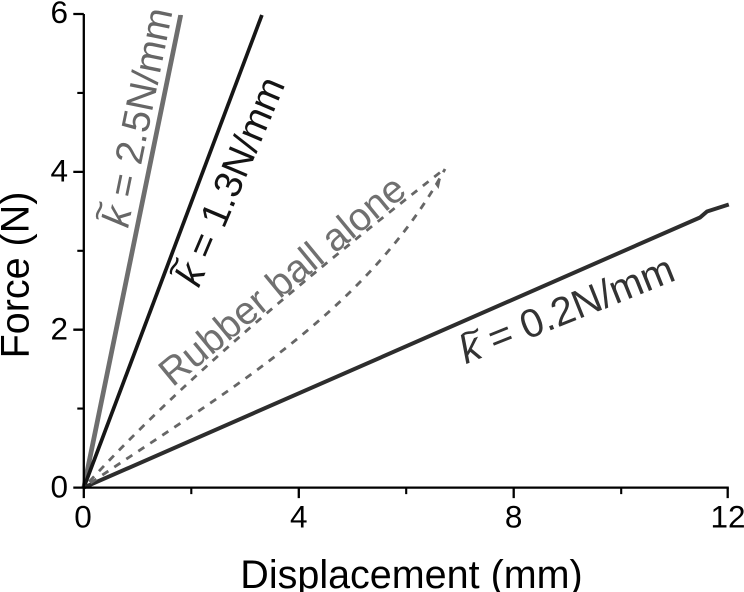  Describe the element at coordinates (19, 275) in the screenshot. I see `svg-text: Force (N)` at that location.